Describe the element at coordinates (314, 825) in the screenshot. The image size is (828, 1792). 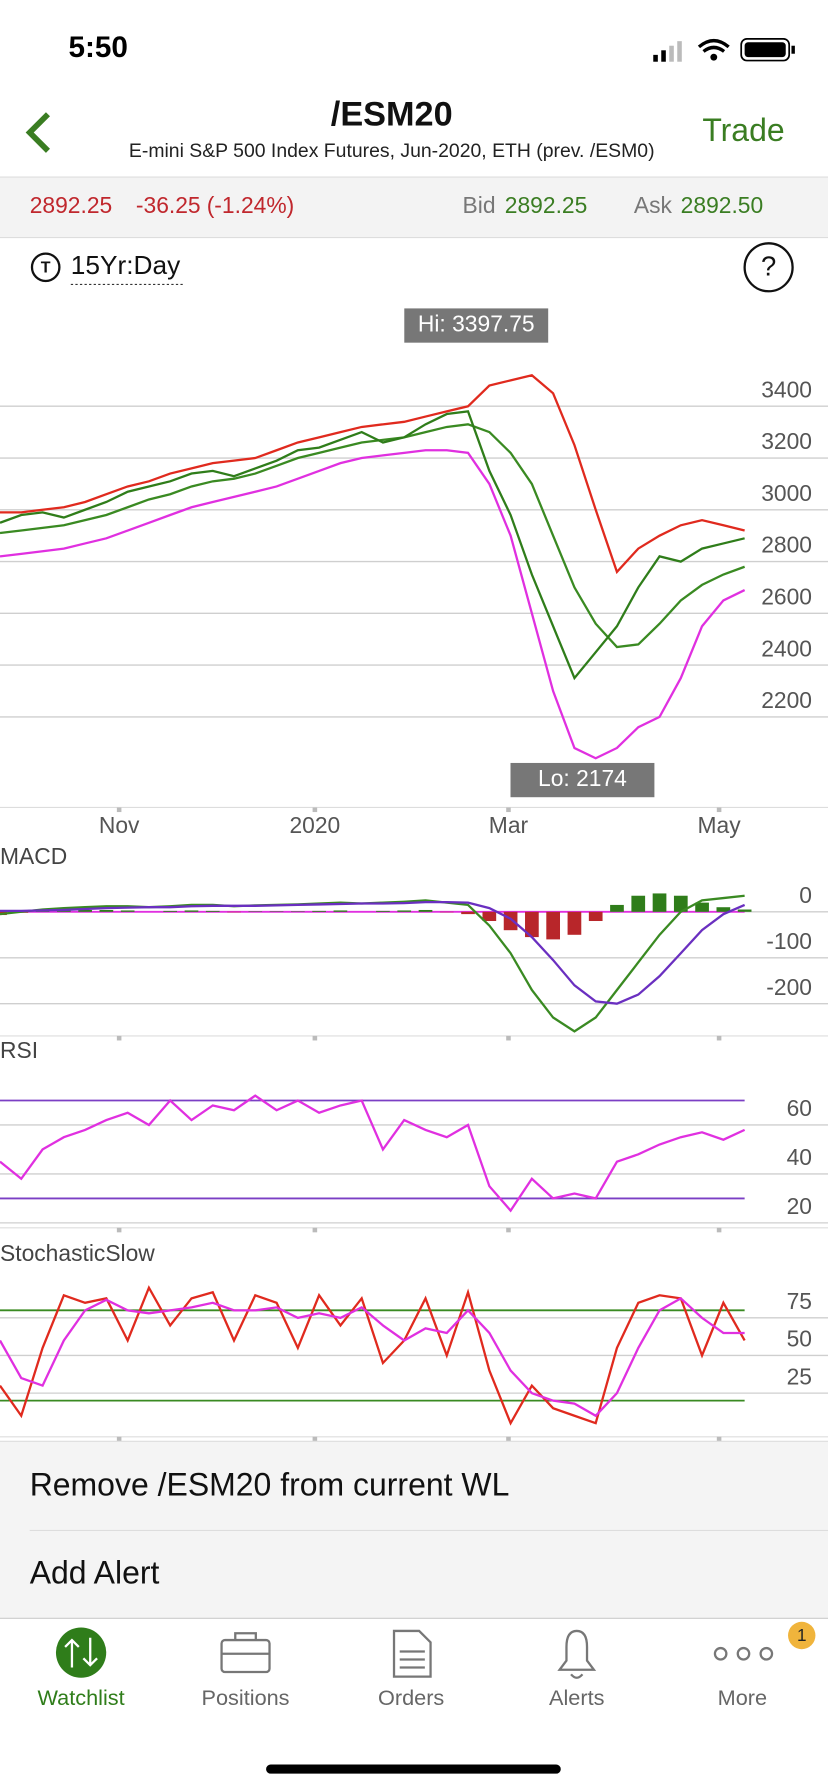
I see `x-tick-label: 2020` at that location.